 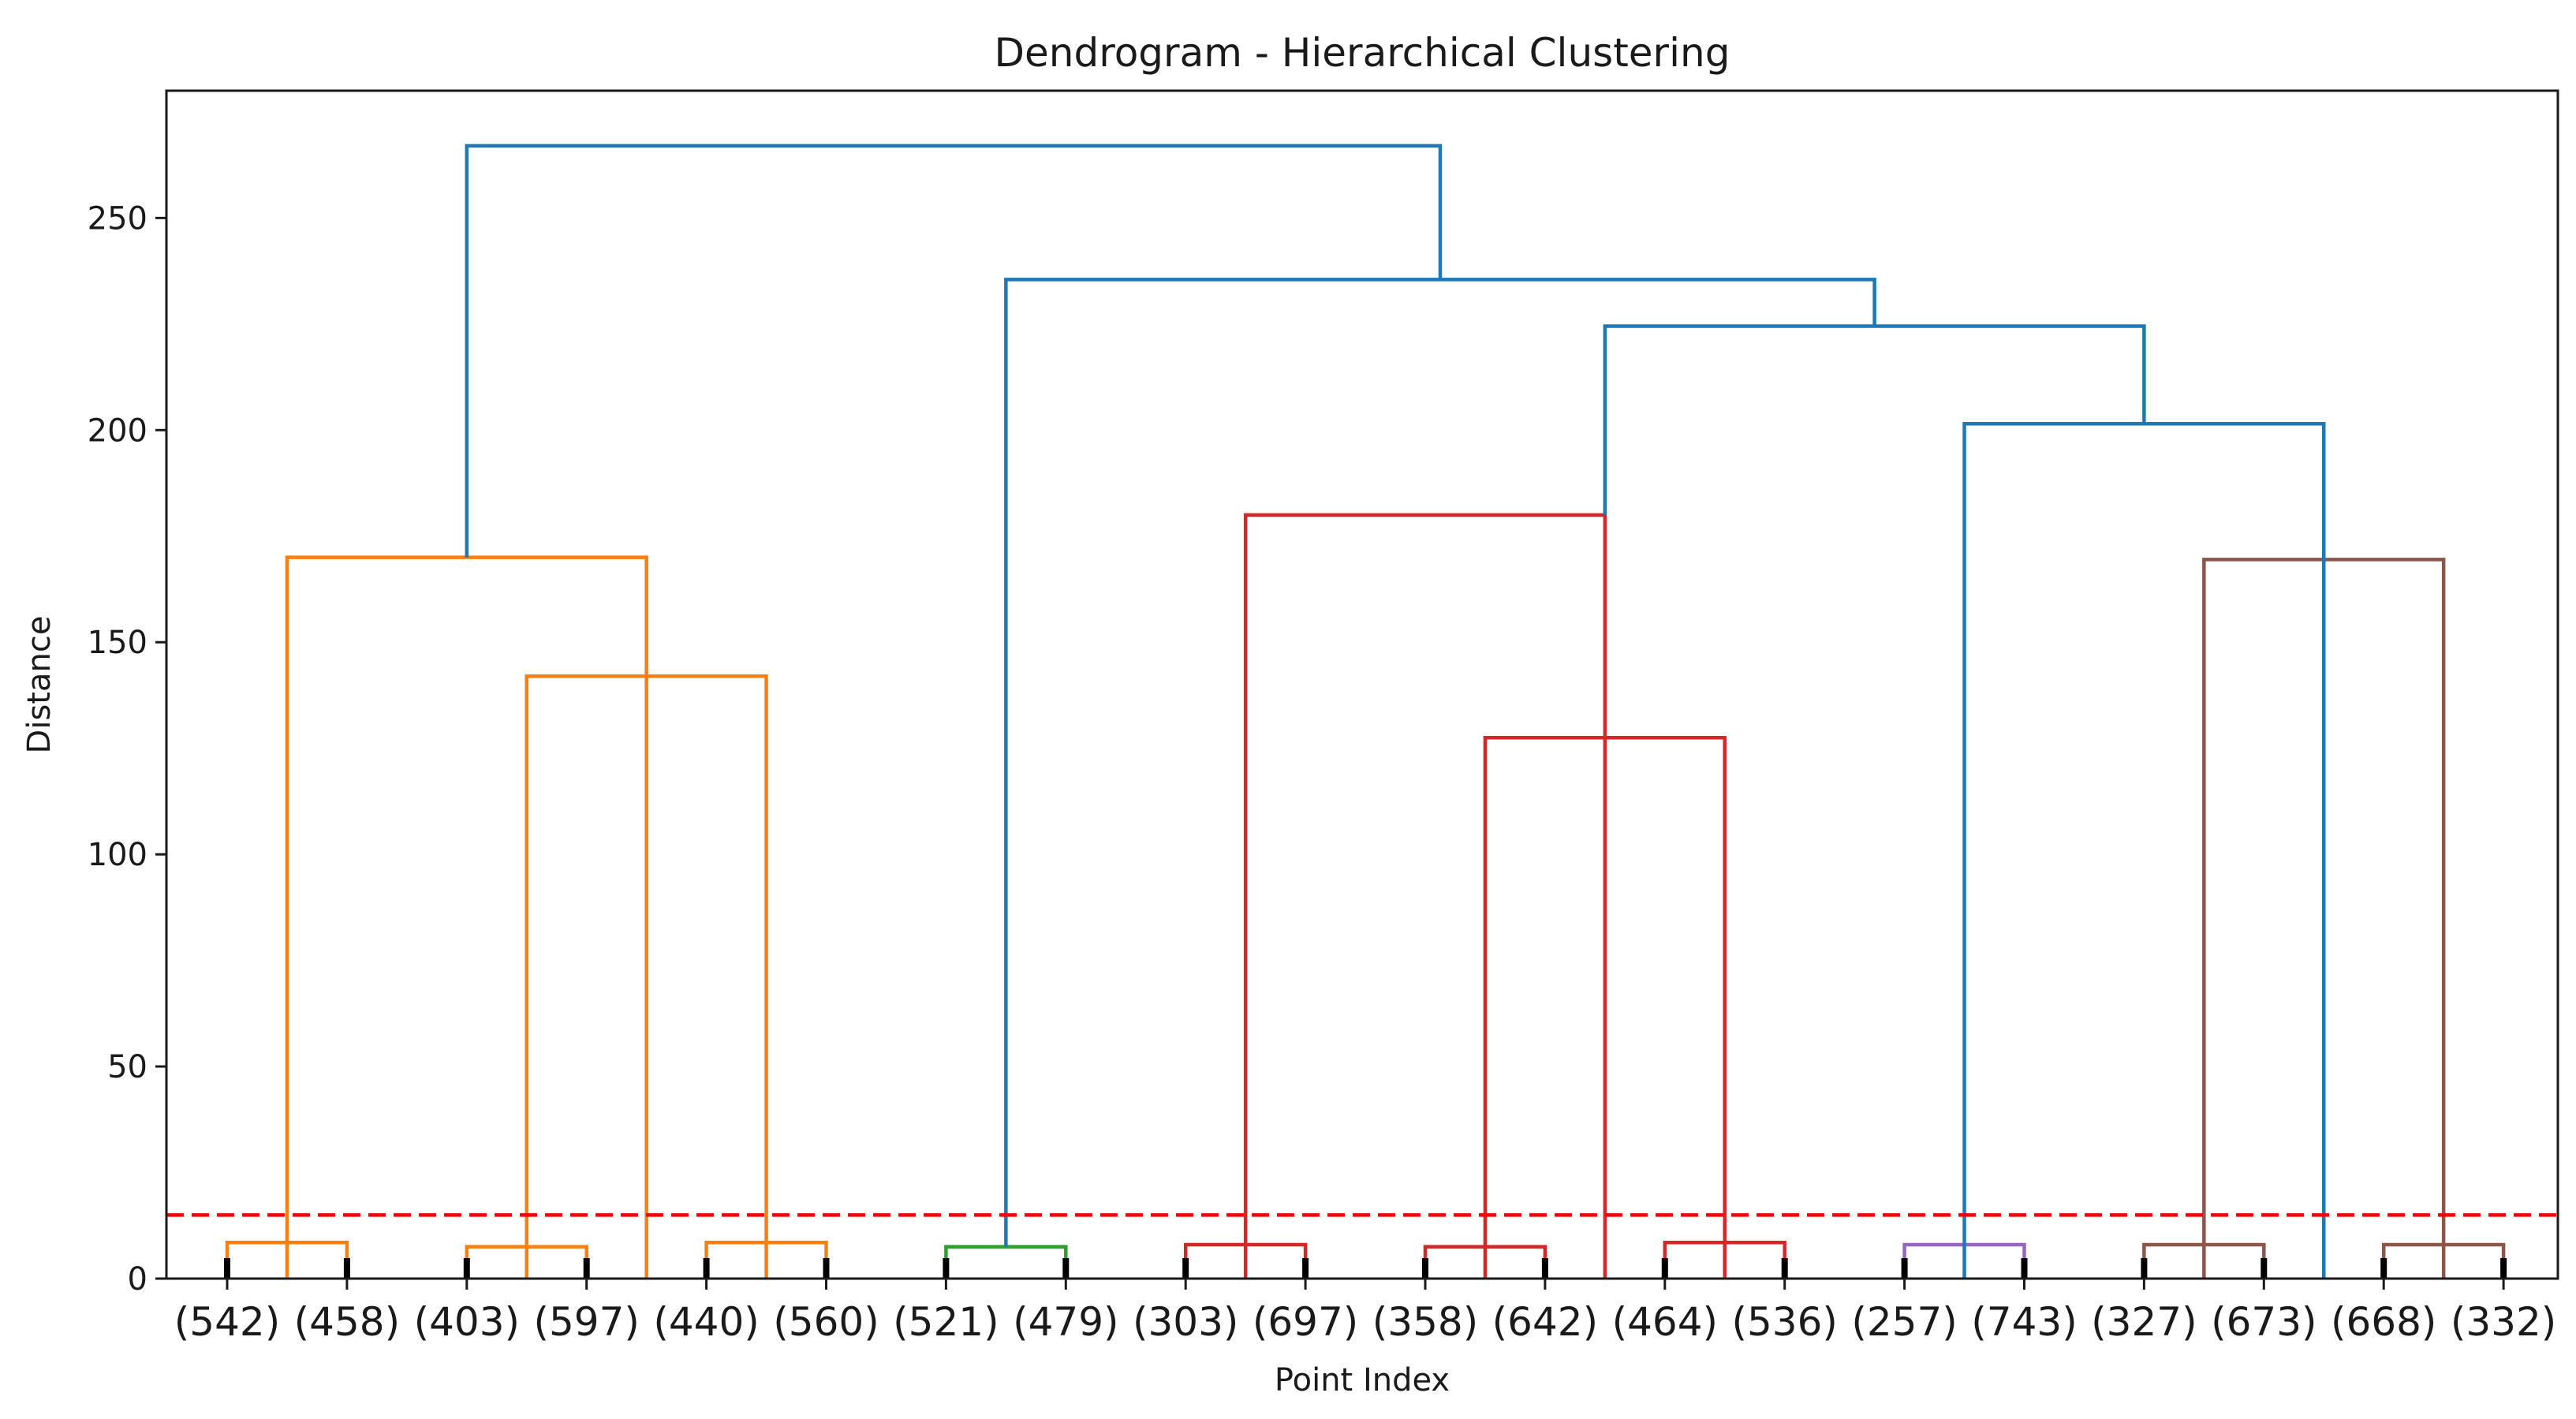 What do you see at coordinates (117, 219) in the screenshot?
I see `y-tick-label: 250` at bounding box center [117, 219].